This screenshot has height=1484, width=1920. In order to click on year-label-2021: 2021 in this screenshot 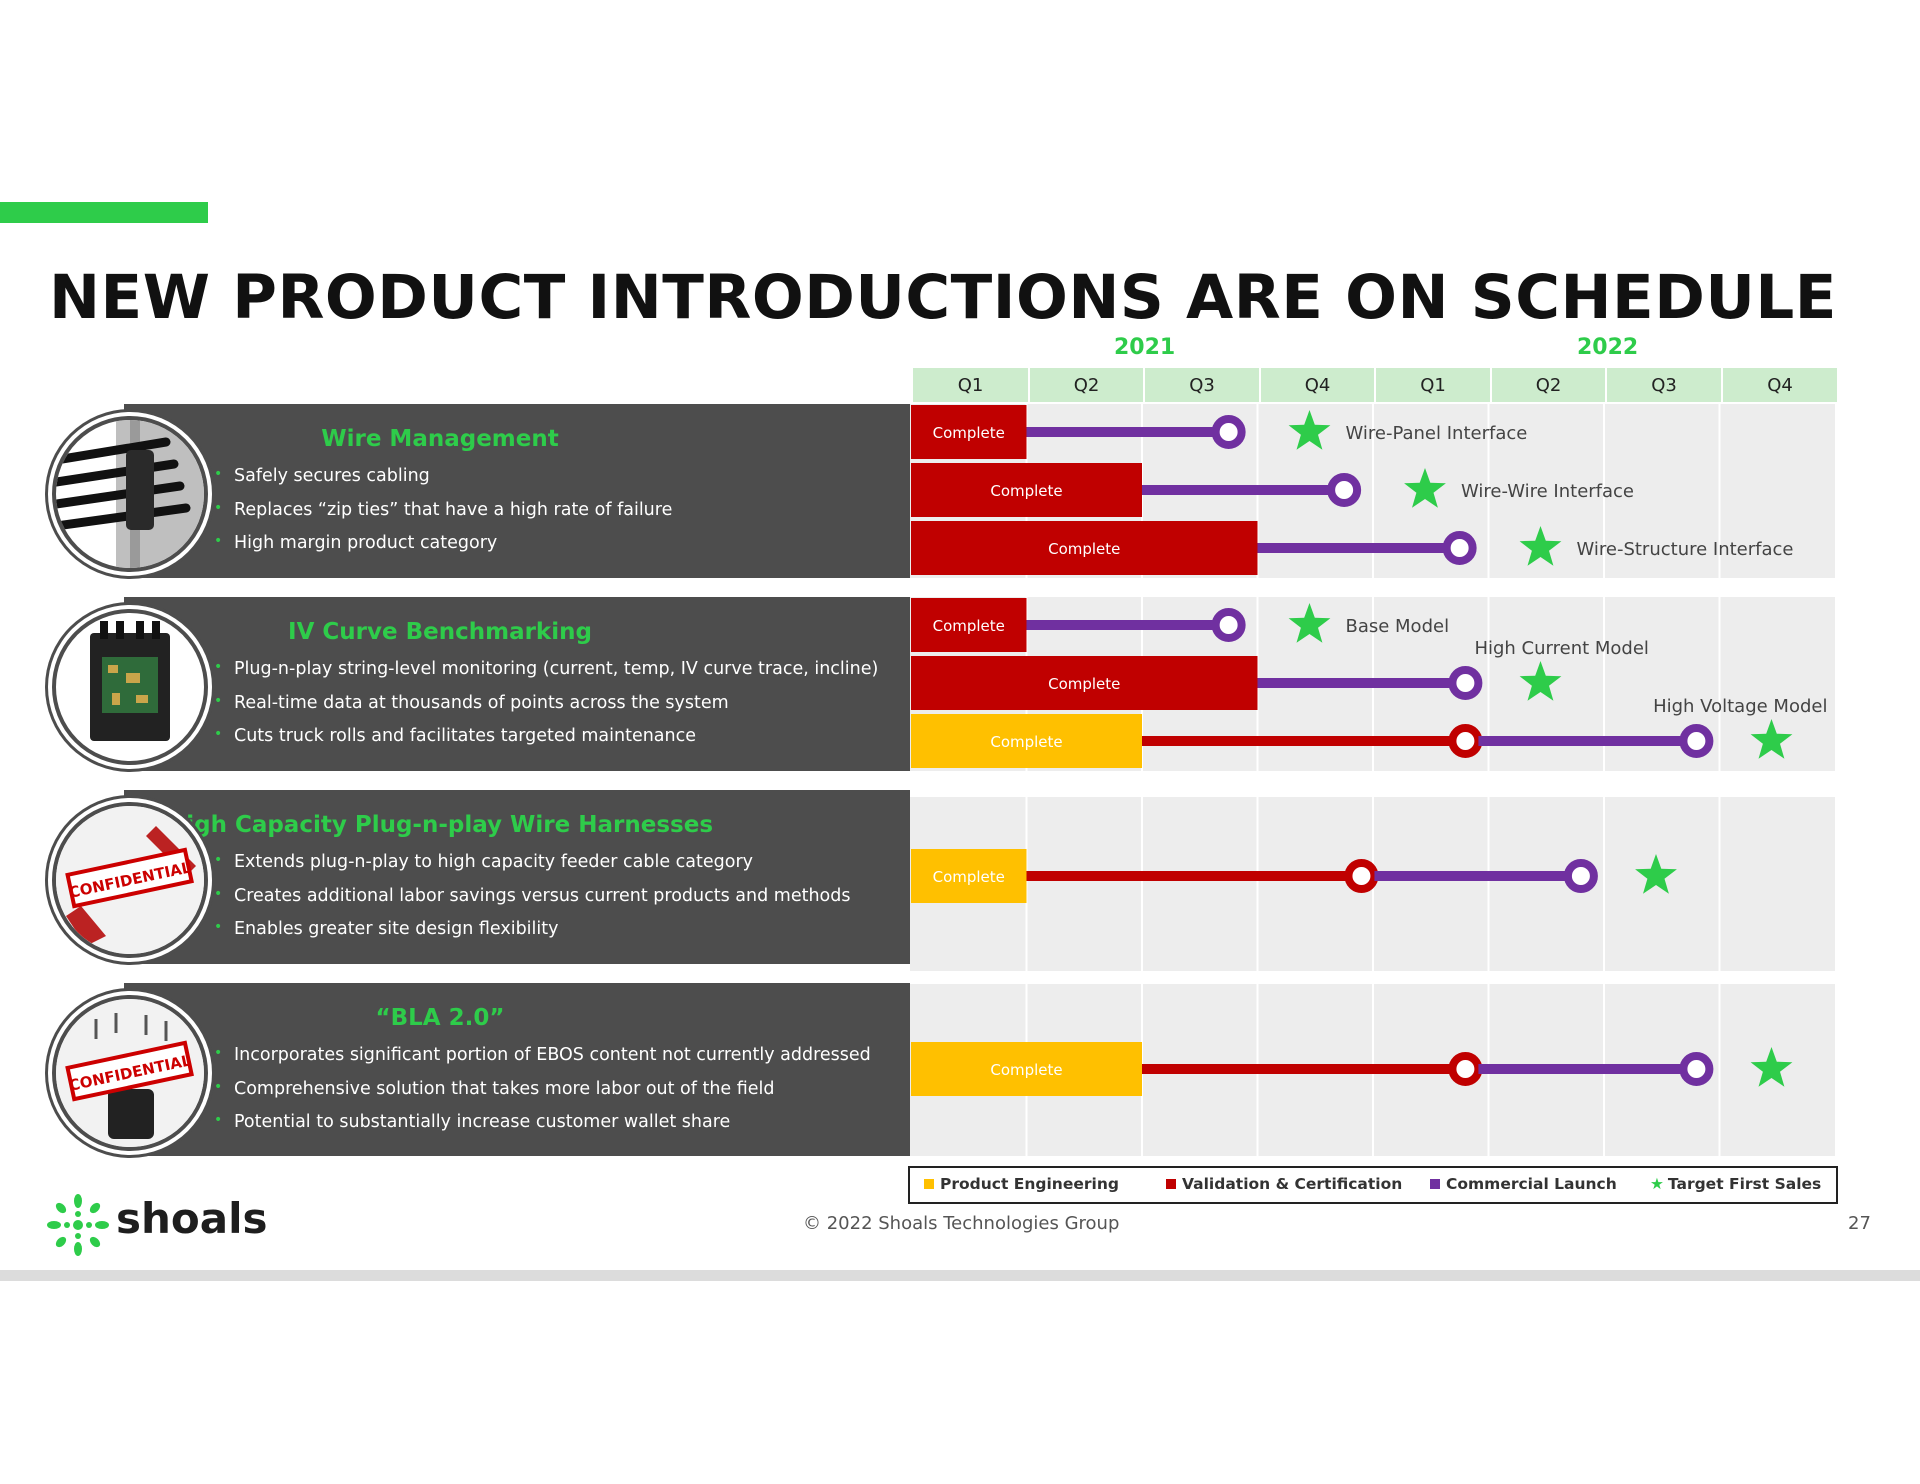, I will do `click(1145, 347)`.